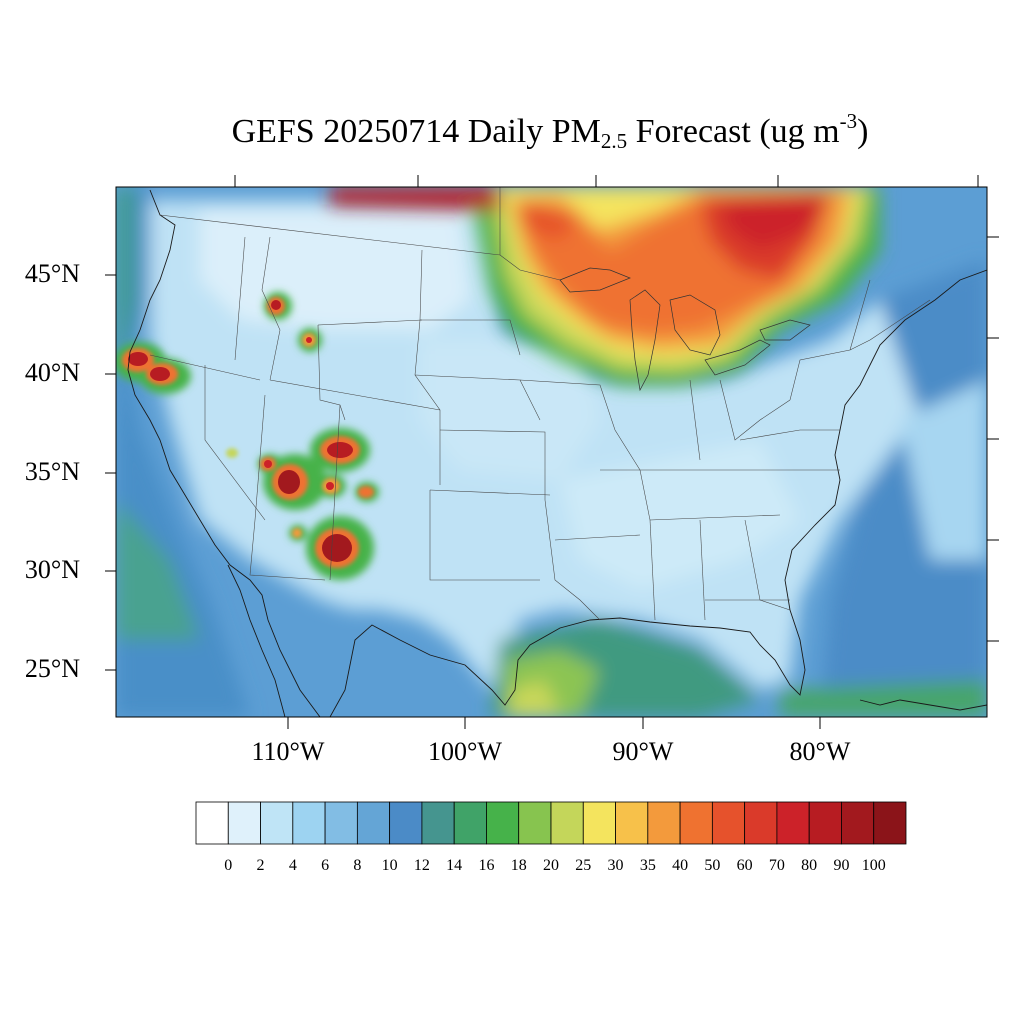 The image size is (1024, 1024). What do you see at coordinates (228, 865) in the screenshot?
I see `colorbar-label: 0` at bounding box center [228, 865].